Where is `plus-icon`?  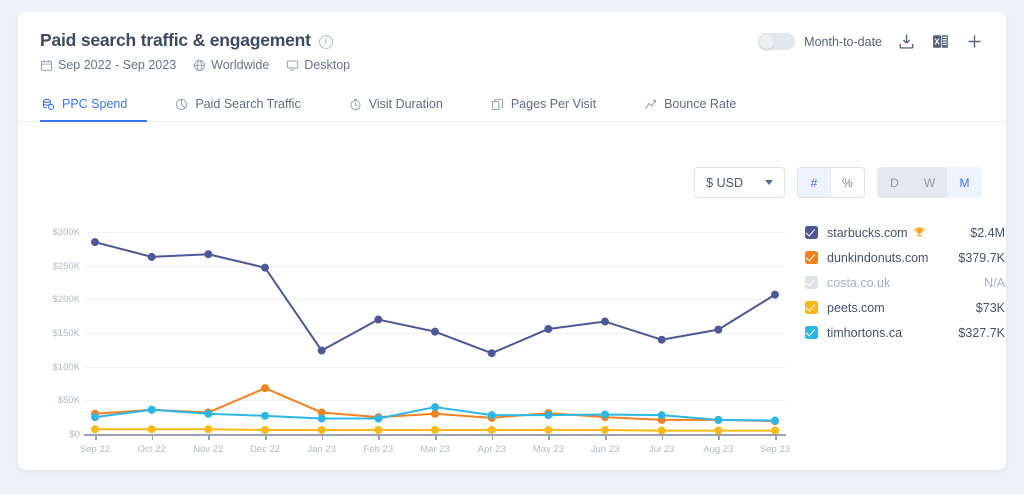 plus-icon is located at coordinates (974, 41).